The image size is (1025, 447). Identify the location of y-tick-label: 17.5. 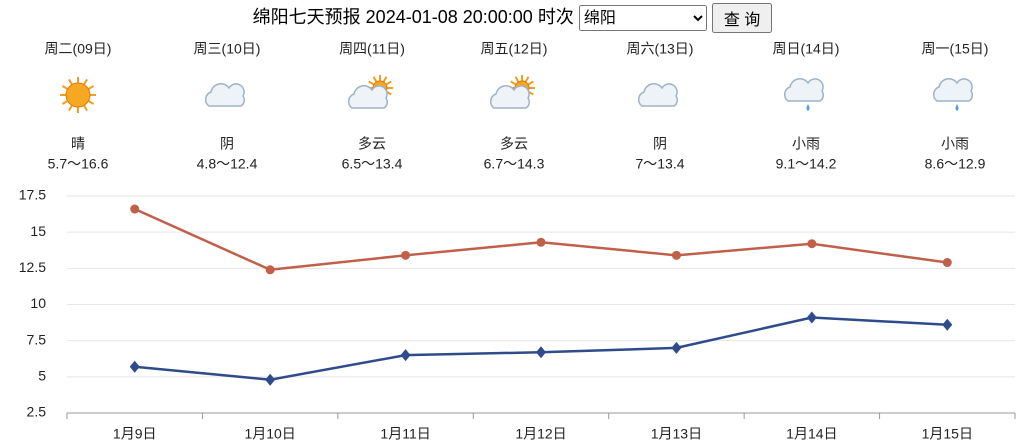
(32, 195).